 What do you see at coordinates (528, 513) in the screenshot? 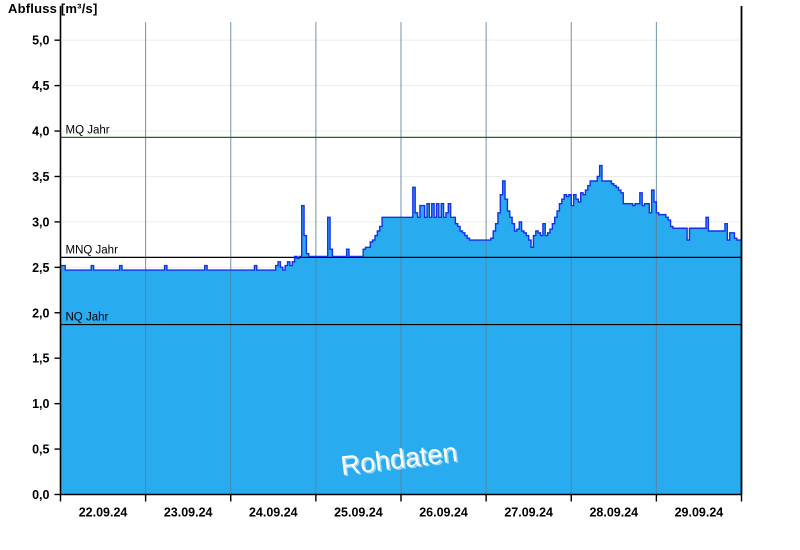
I see `x-tick-label-5: 27.09.24` at bounding box center [528, 513].